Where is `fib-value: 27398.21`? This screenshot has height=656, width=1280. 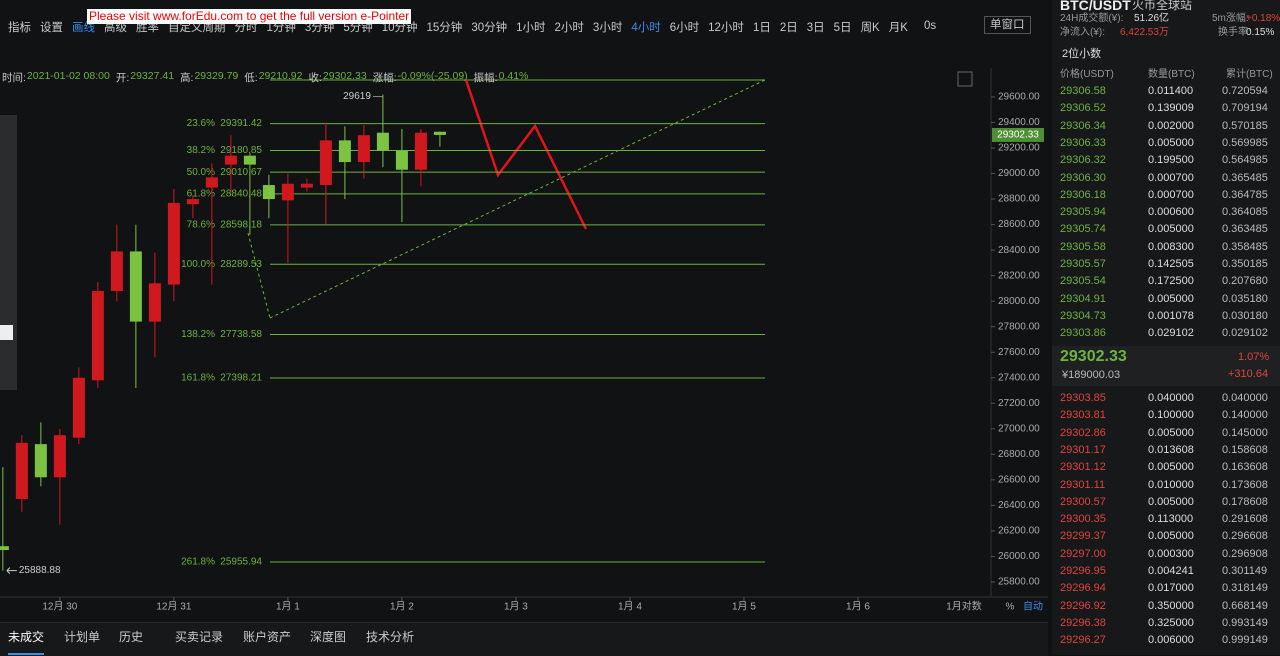 fib-value: 27398.21 is located at coordinates (241, 378).